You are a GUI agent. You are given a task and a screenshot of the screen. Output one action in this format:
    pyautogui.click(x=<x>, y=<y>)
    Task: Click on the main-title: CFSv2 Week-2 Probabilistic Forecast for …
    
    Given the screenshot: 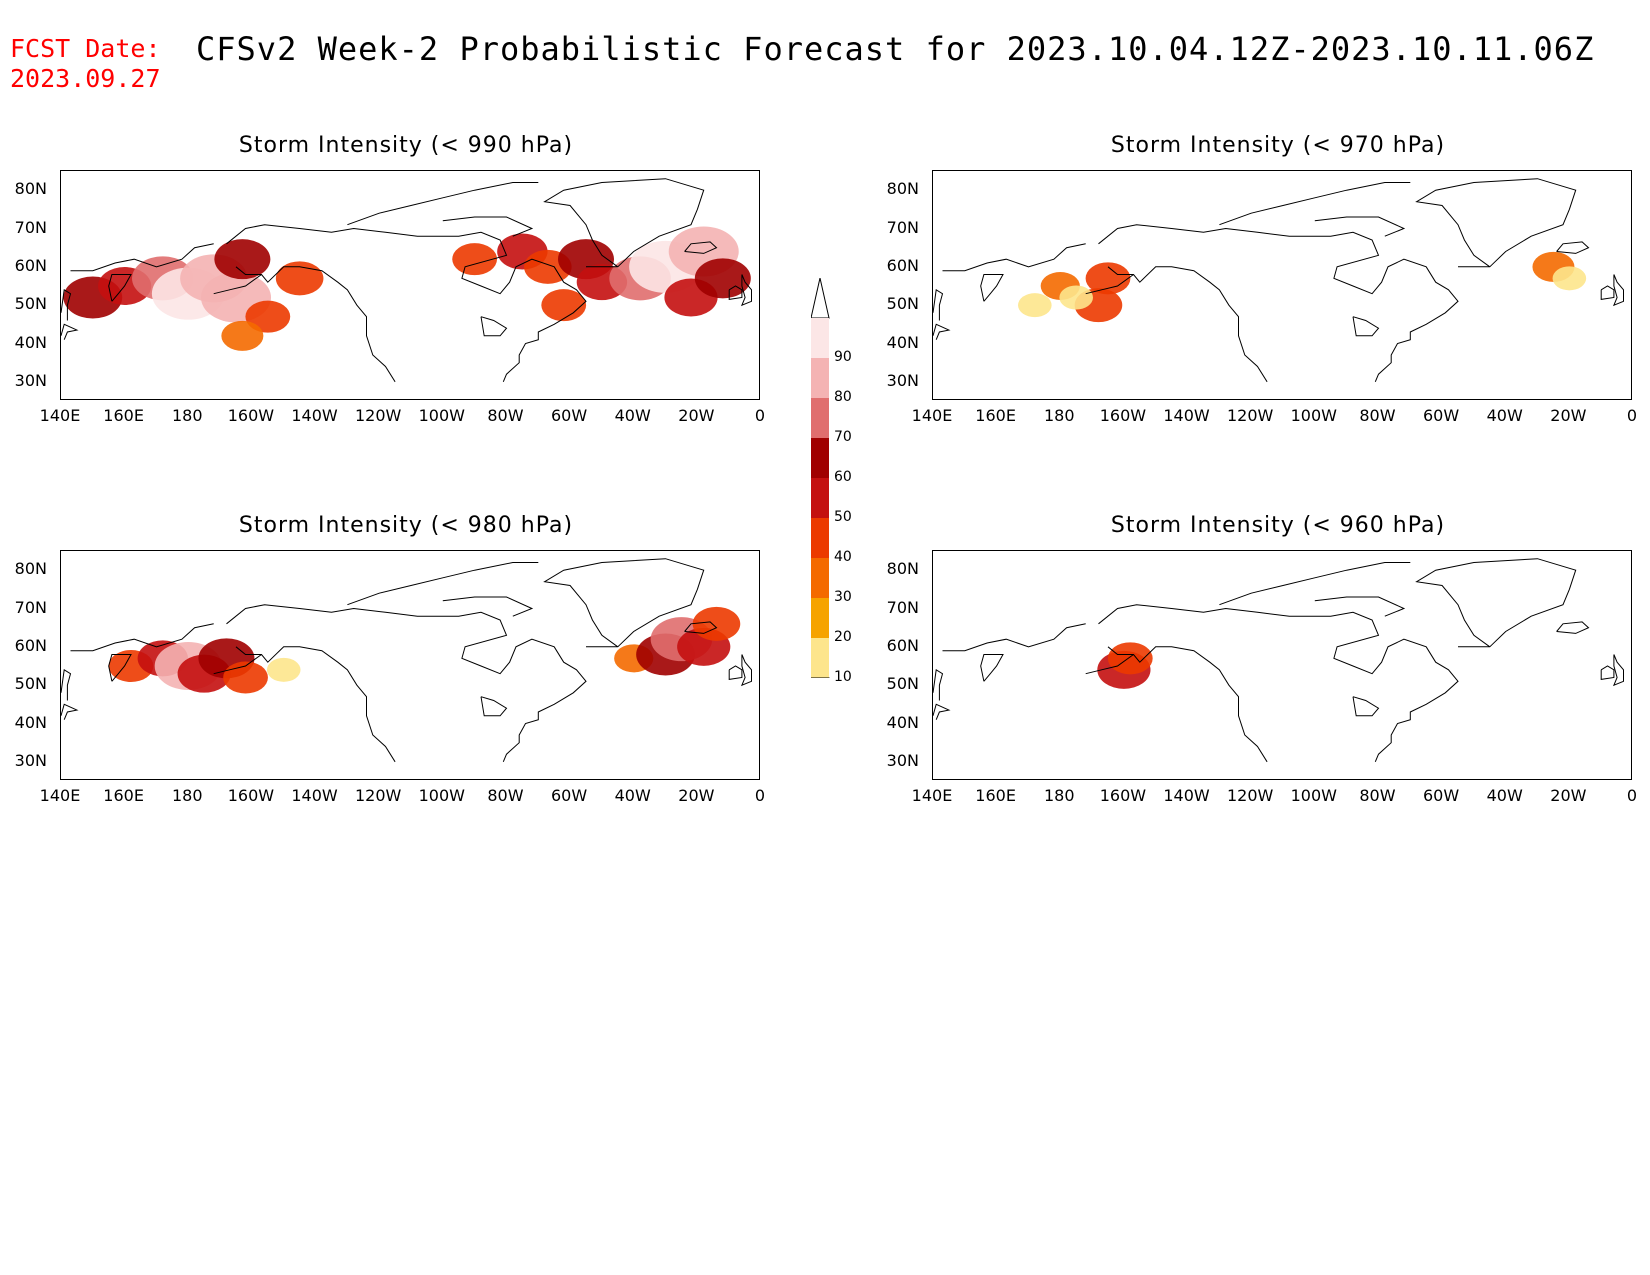 What is the action you would take?
    pyautogui.click(x=895, y=49)
    